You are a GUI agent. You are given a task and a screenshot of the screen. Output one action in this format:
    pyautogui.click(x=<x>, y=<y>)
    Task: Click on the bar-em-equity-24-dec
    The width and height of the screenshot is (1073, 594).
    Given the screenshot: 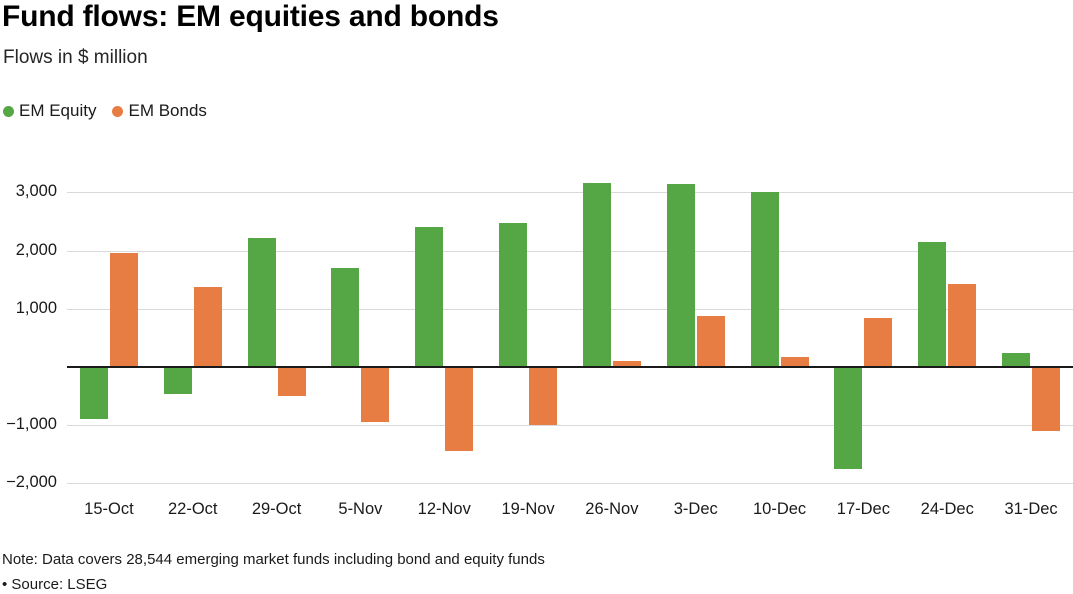 What is the action you would take?
    pyautogui.click(x=932, y=304)
    